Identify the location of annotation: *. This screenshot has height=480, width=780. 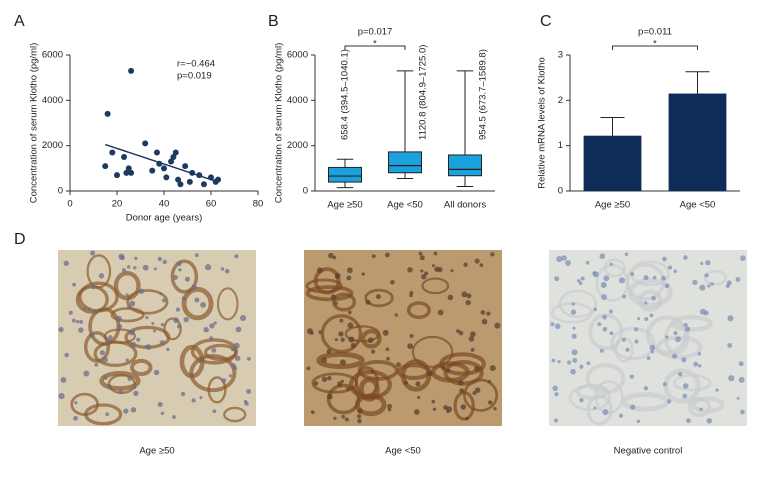
(375, 44).